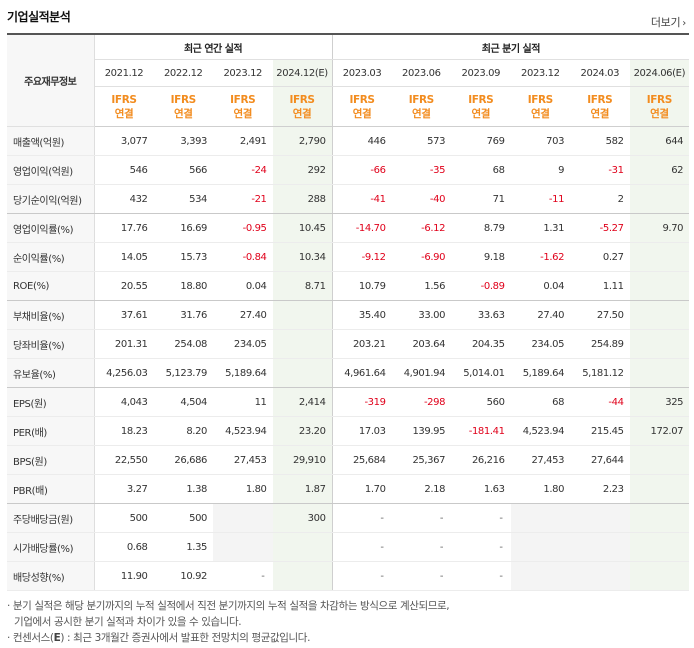 This screenshot has width=694, height=648. I want to click on row-label: ROE(%), so click(51, 286).